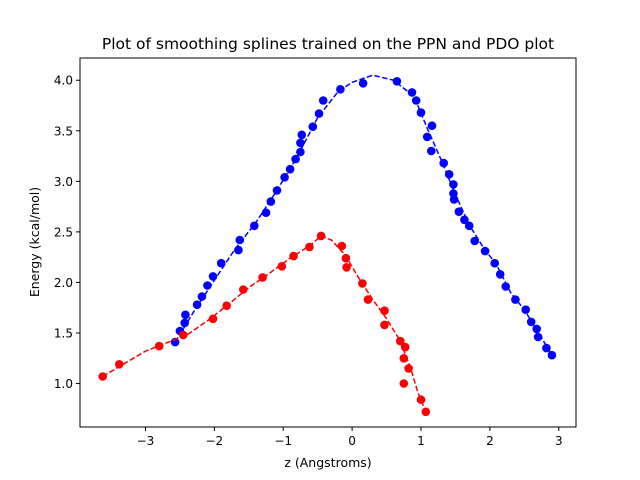  What do you see at coordinates (421, 441) in the screenshot?
I see `x-tick-label: 1` at bounding box center [421, 441].